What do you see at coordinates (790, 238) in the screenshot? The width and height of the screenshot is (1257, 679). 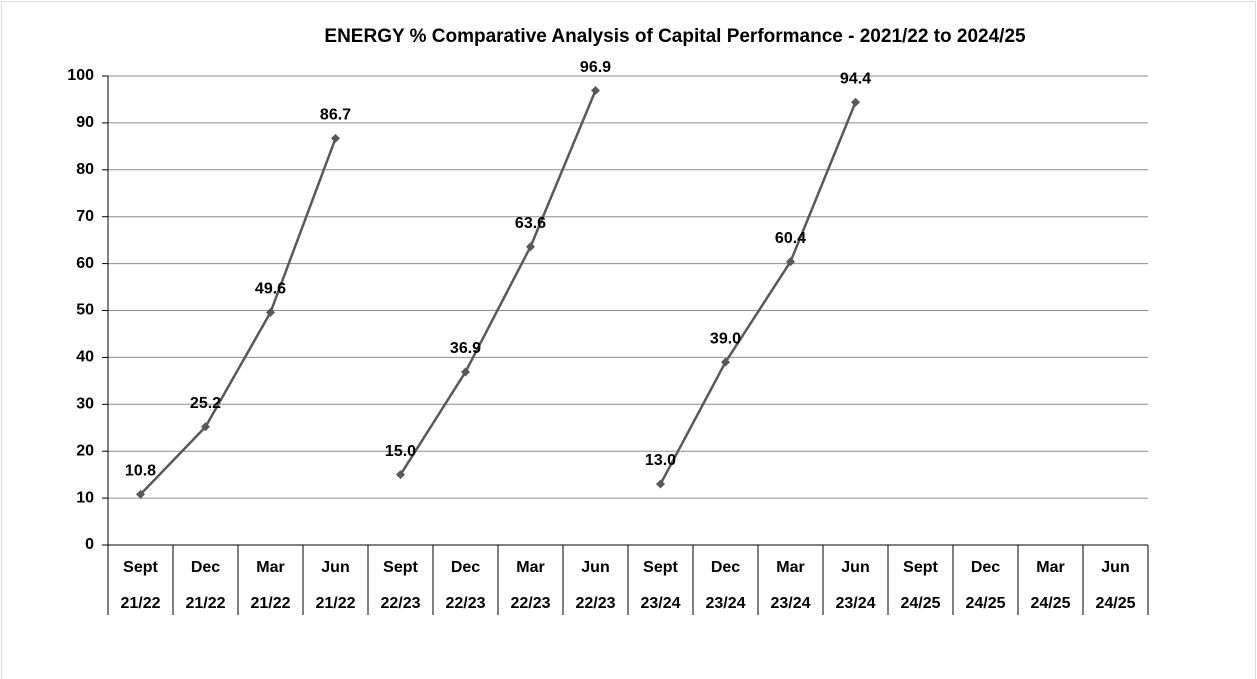 I see `data-label: 60.4` at bounding box center [790, 238].